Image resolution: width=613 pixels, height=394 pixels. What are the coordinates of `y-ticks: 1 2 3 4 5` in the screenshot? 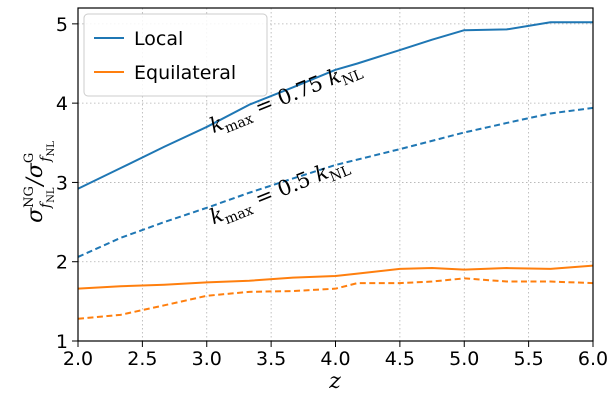 It's located at (67, 183).